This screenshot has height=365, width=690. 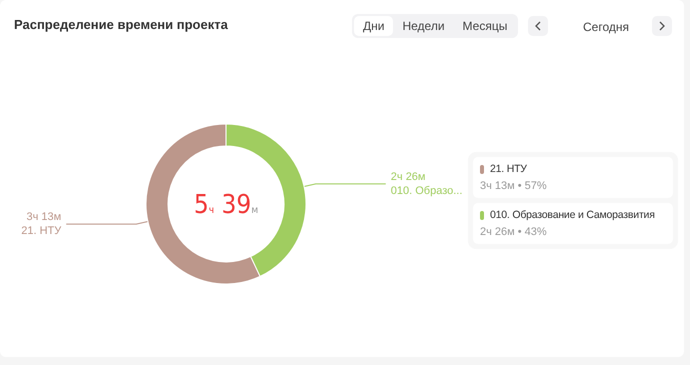 I want to click on legend-label: 010. Образование и Саморазвития, so click(x=572, y=215).